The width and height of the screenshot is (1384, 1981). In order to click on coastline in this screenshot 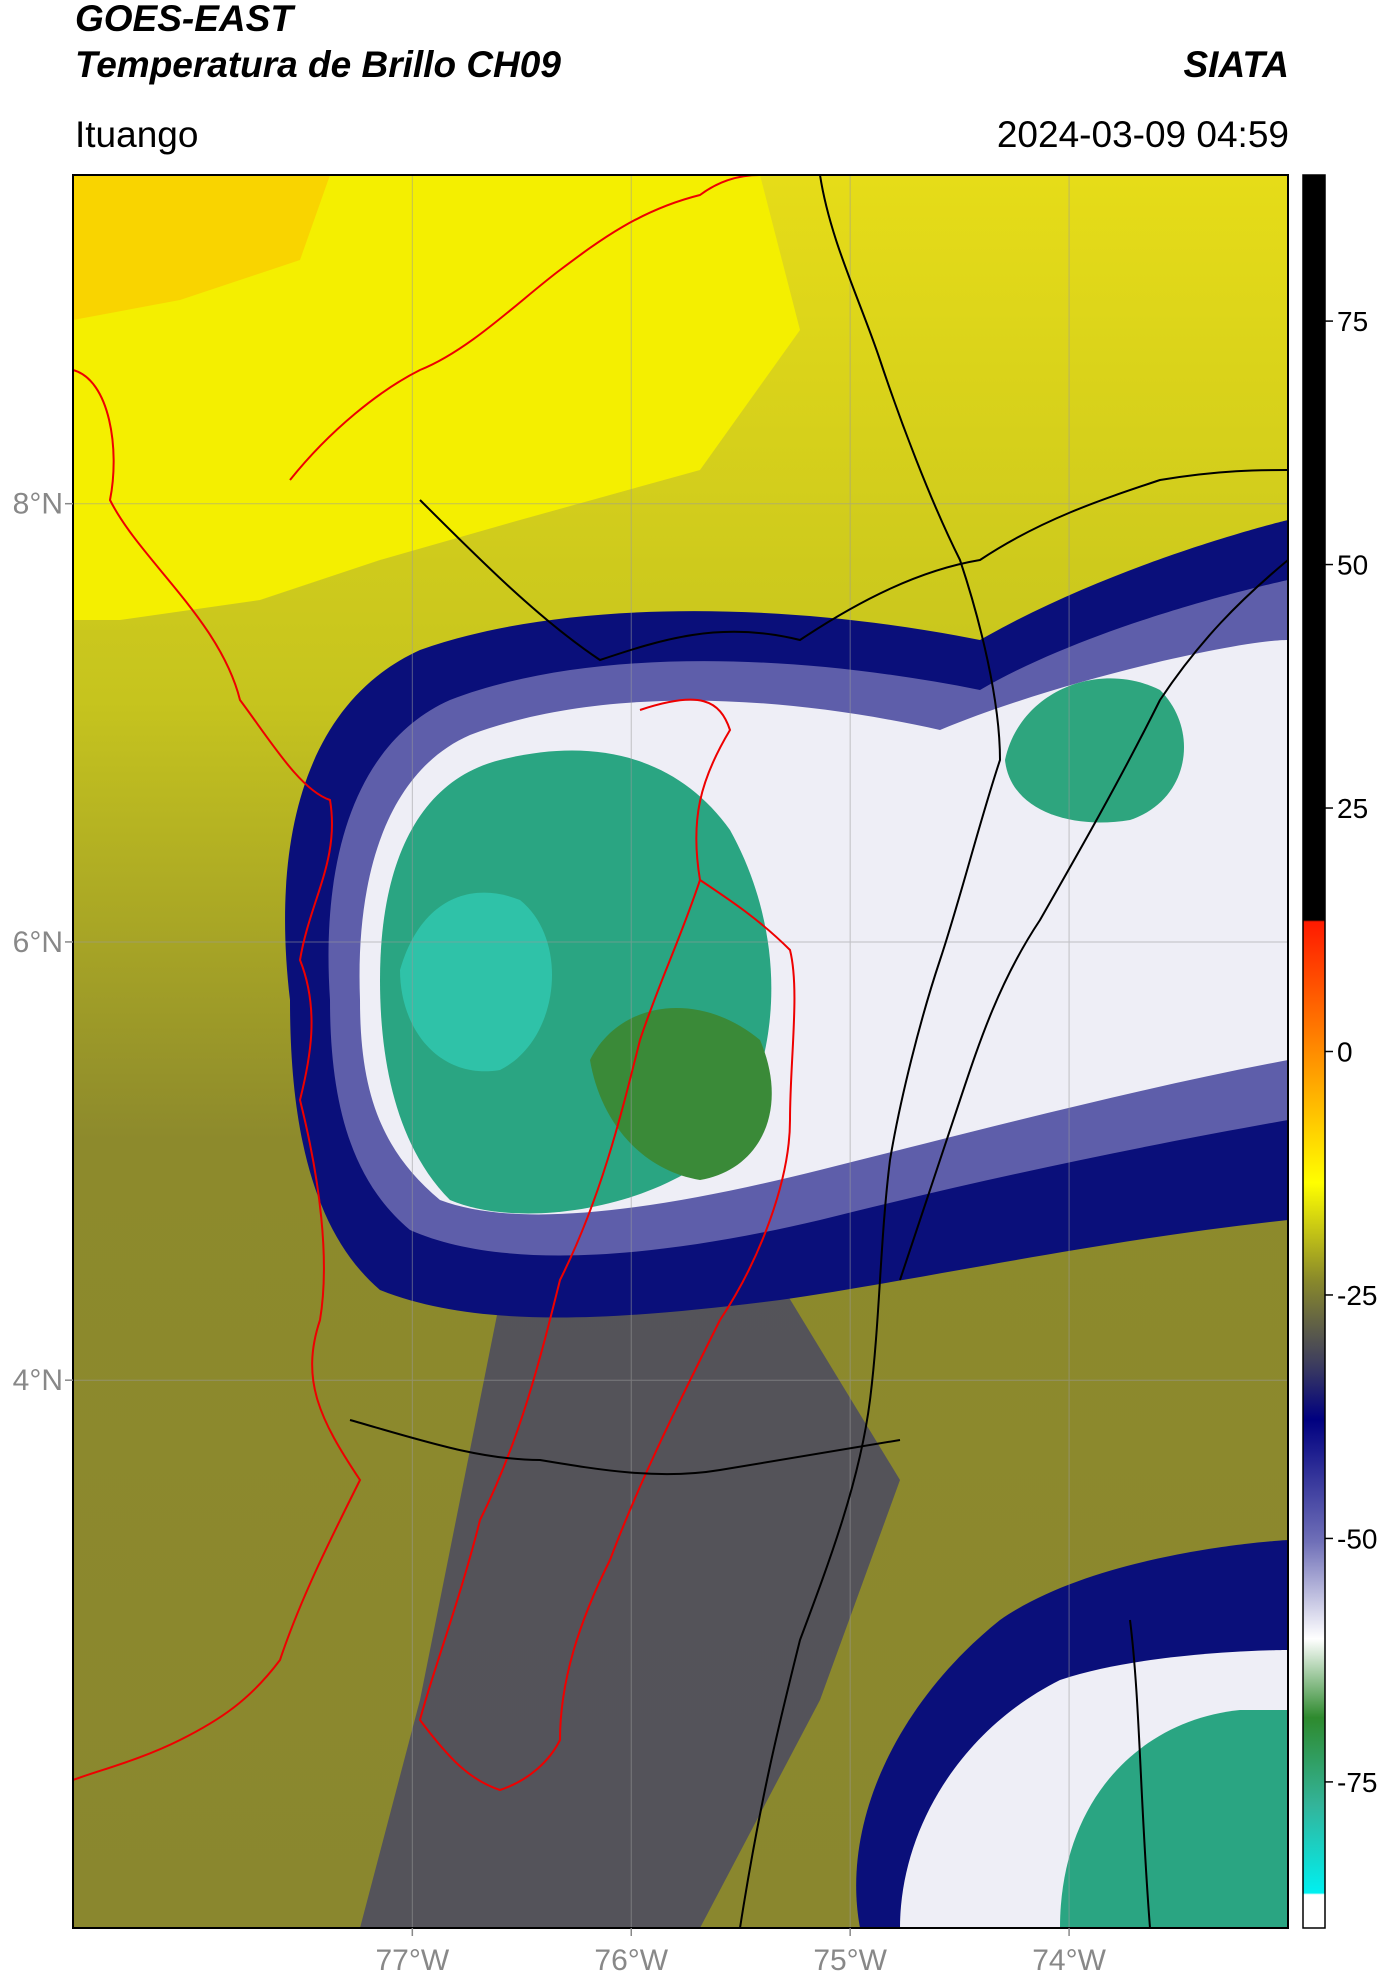, I will do `click(217, 1075)`.